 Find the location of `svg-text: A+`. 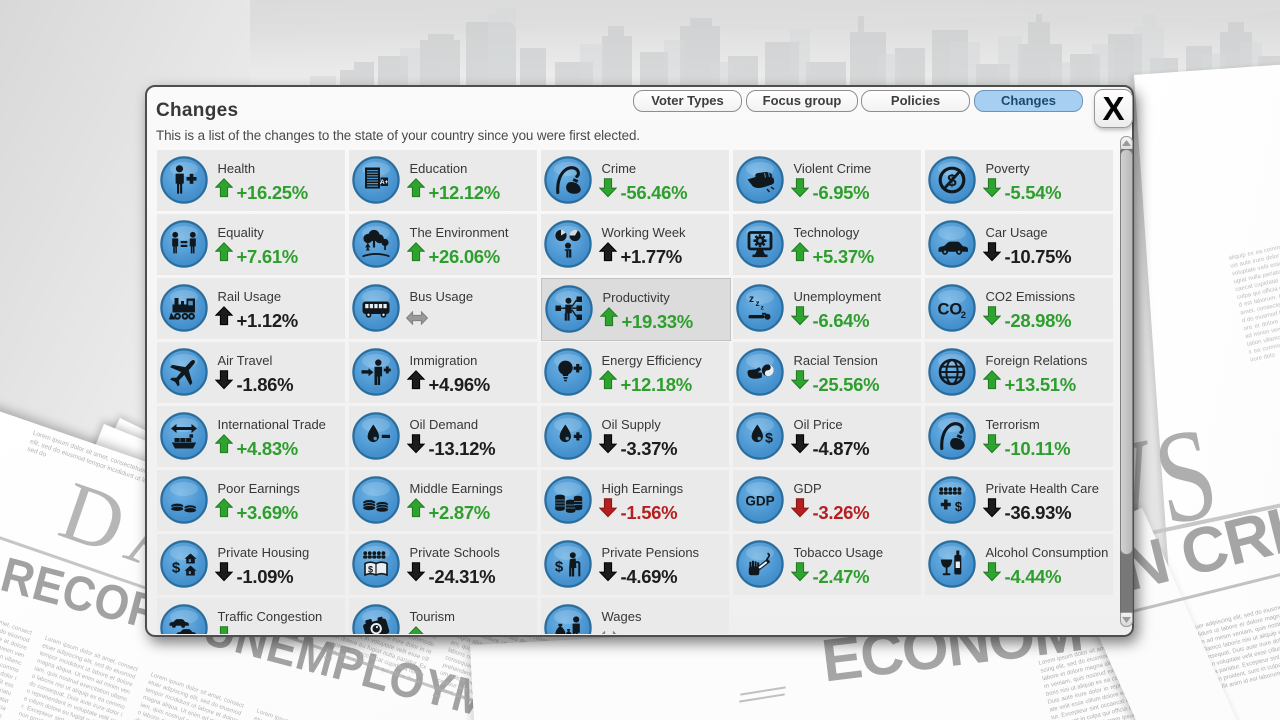

svg-text: A+ is located at coordinates (383, 182).